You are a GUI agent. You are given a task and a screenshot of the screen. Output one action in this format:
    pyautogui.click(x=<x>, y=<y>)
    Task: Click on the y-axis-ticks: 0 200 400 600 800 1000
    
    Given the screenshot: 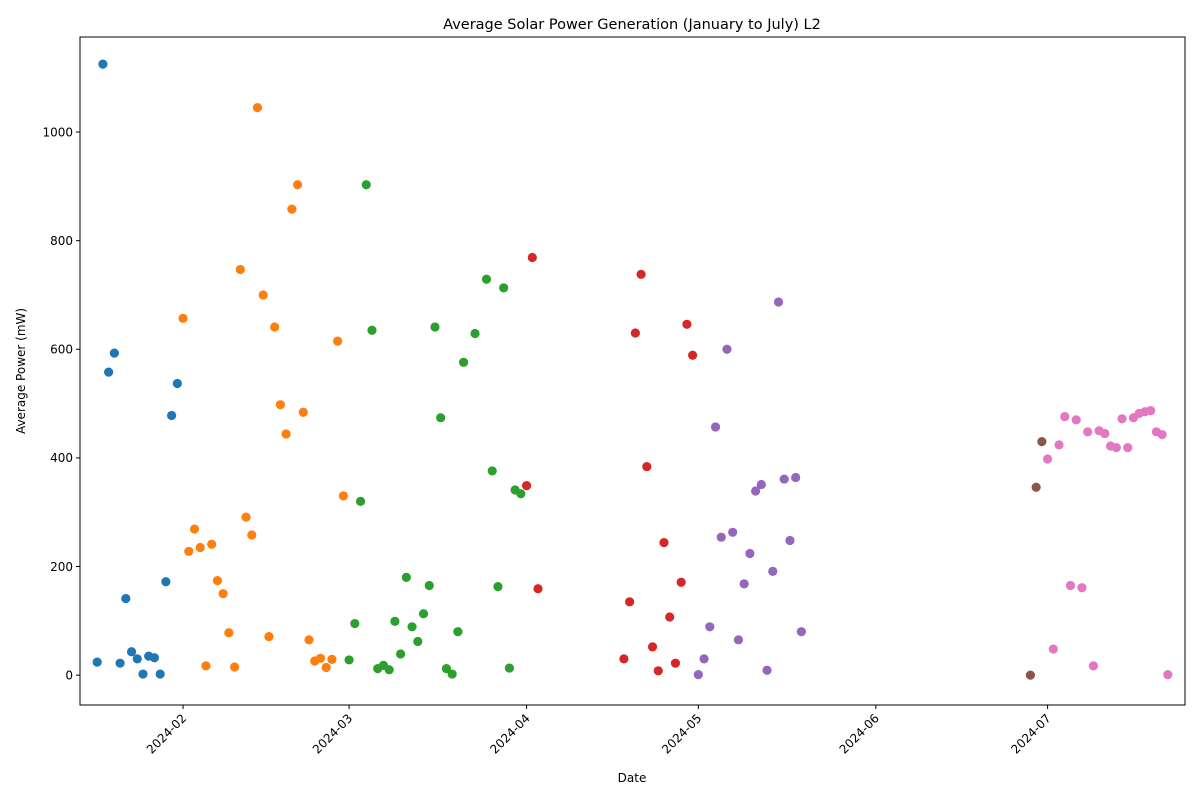 What is the action you would take?
    pyautogui.click(x=61, y=403)
    